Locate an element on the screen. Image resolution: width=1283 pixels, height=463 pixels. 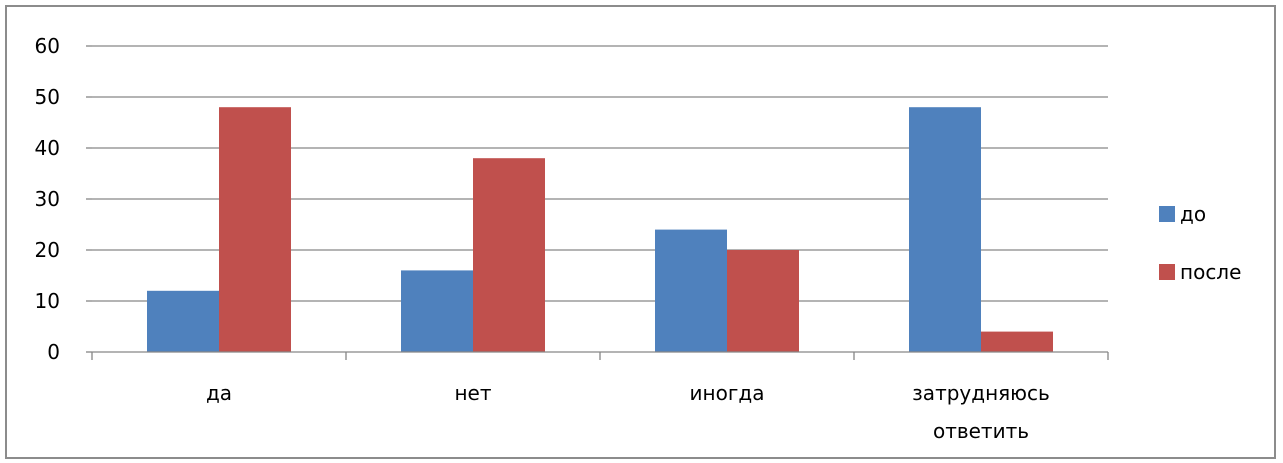
y-tick-label: 50 is located at coordinates (47, 97).